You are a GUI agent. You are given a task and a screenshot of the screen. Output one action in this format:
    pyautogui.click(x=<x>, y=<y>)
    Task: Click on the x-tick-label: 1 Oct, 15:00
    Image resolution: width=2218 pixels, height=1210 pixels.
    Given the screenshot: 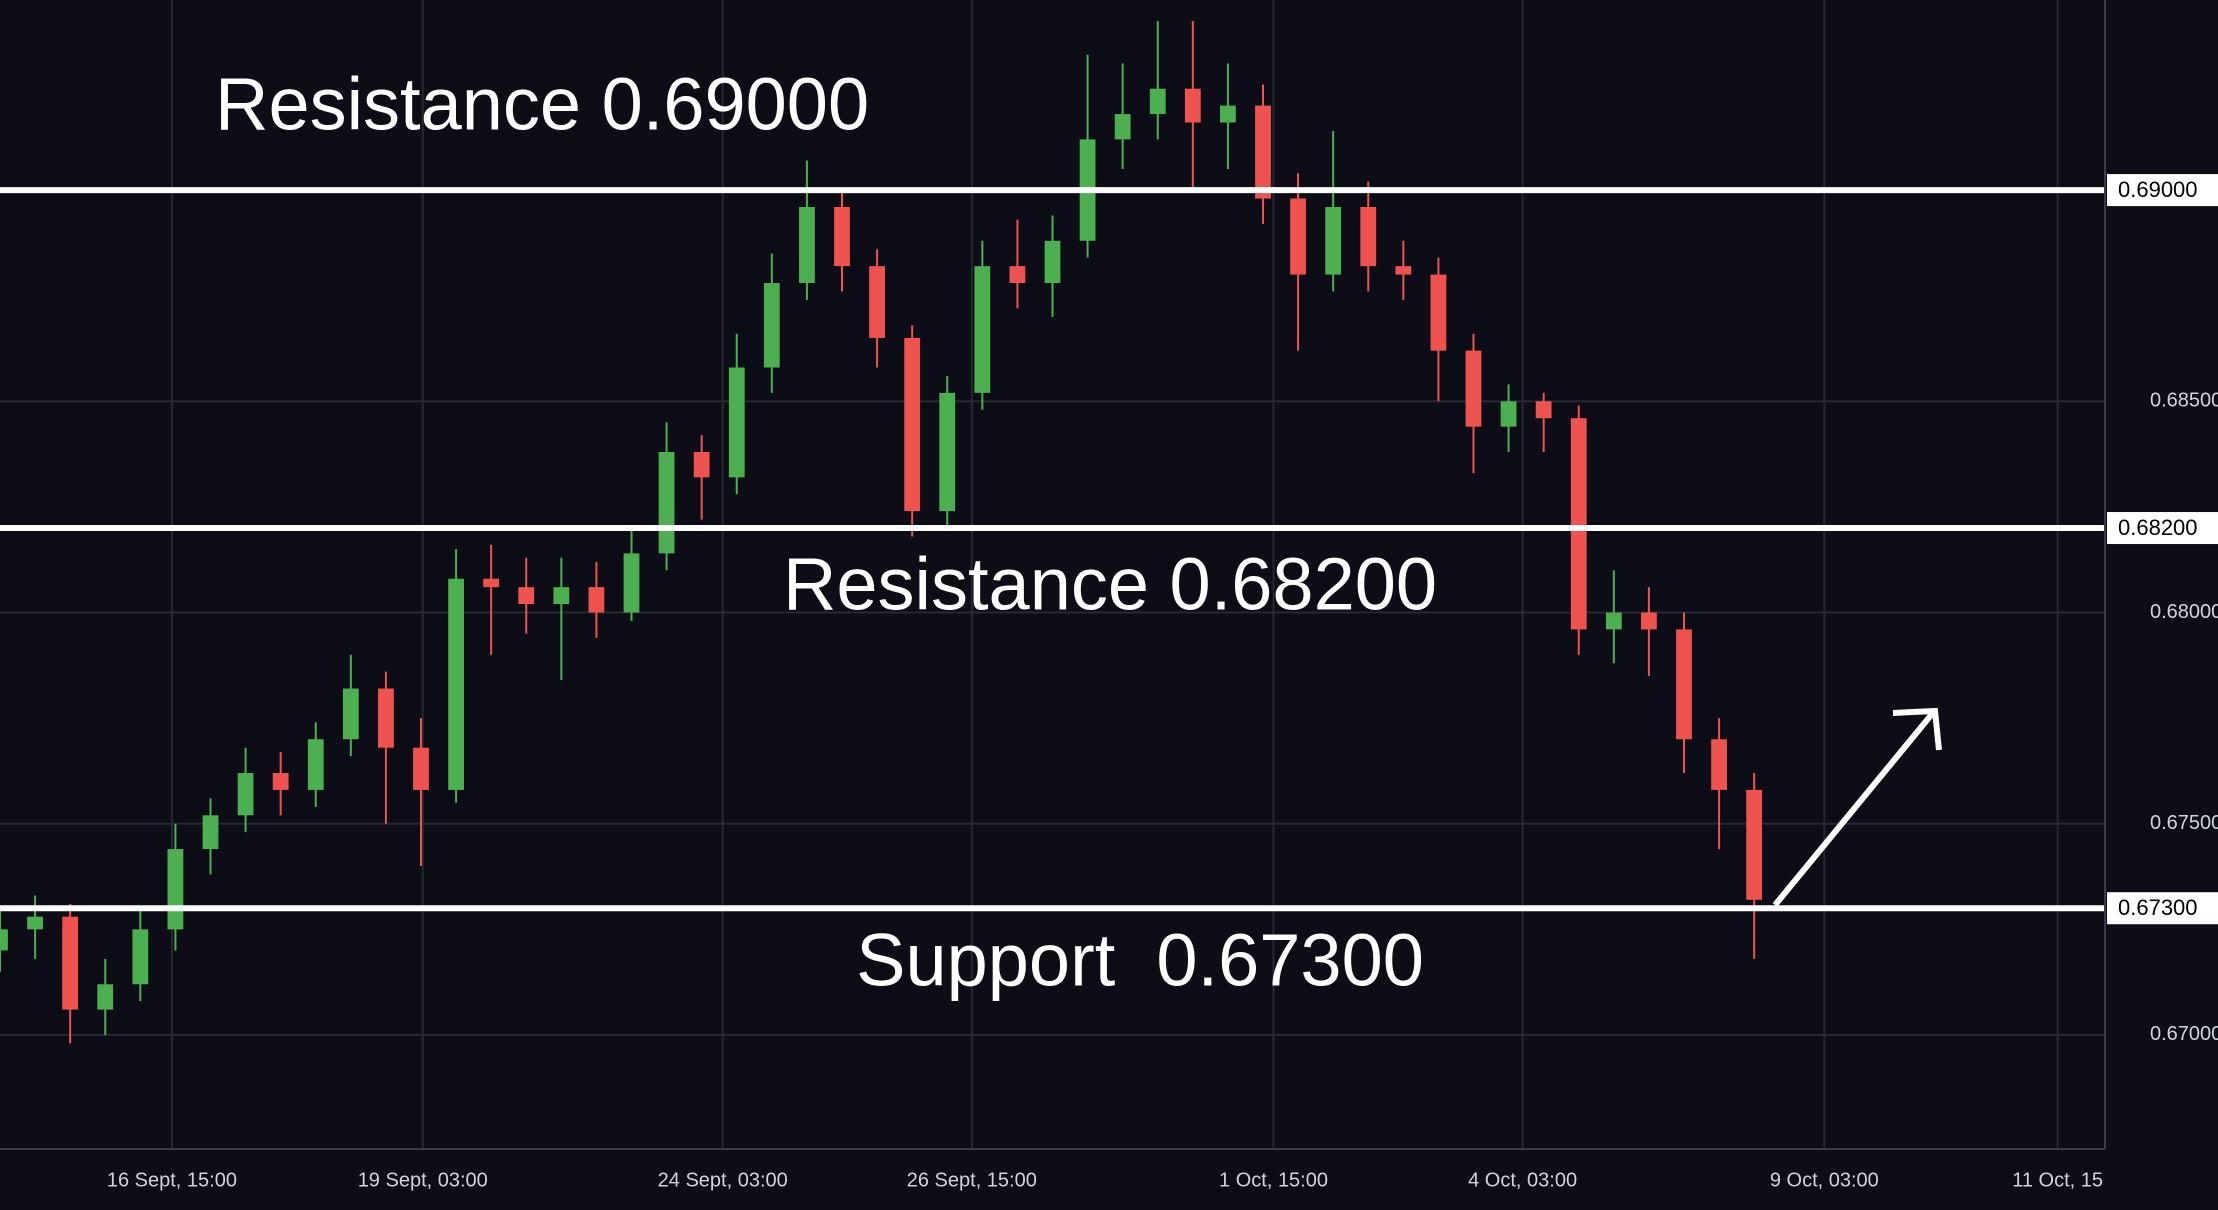 What is the action you would take?
    pyautogui.click(x=1273, y=1180)
    